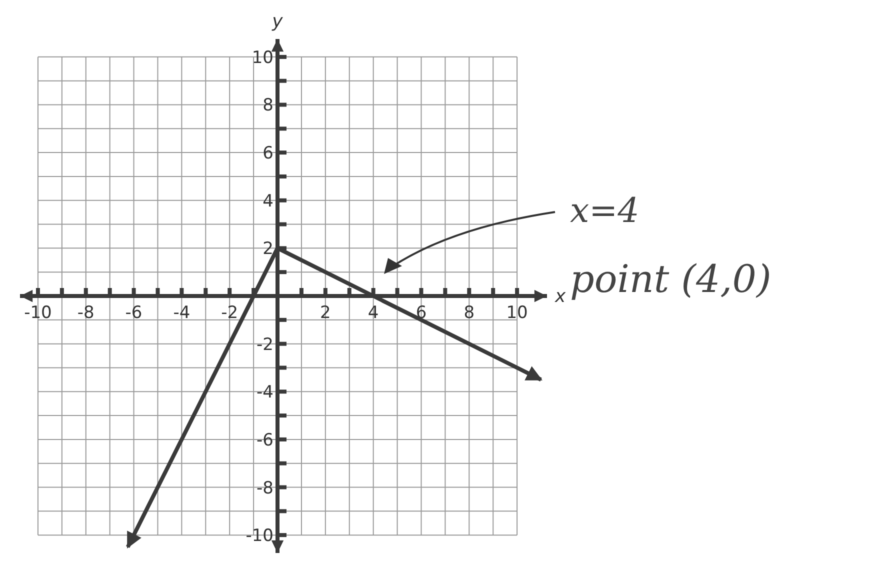 The image size is (870, 565). I want to click on x-axis-title: x, so click(560, 296).